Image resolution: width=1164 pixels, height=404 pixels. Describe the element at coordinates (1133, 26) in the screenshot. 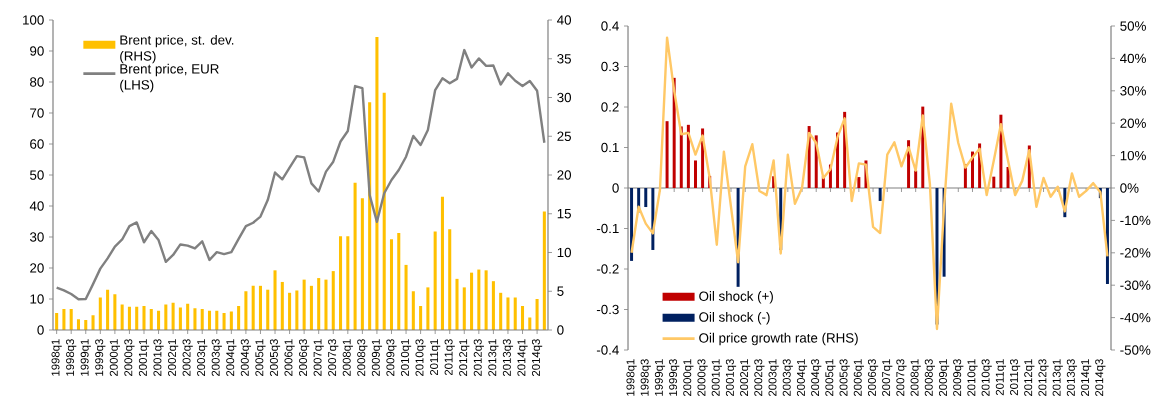

I see `y2-tick-label: 50%` at that location.